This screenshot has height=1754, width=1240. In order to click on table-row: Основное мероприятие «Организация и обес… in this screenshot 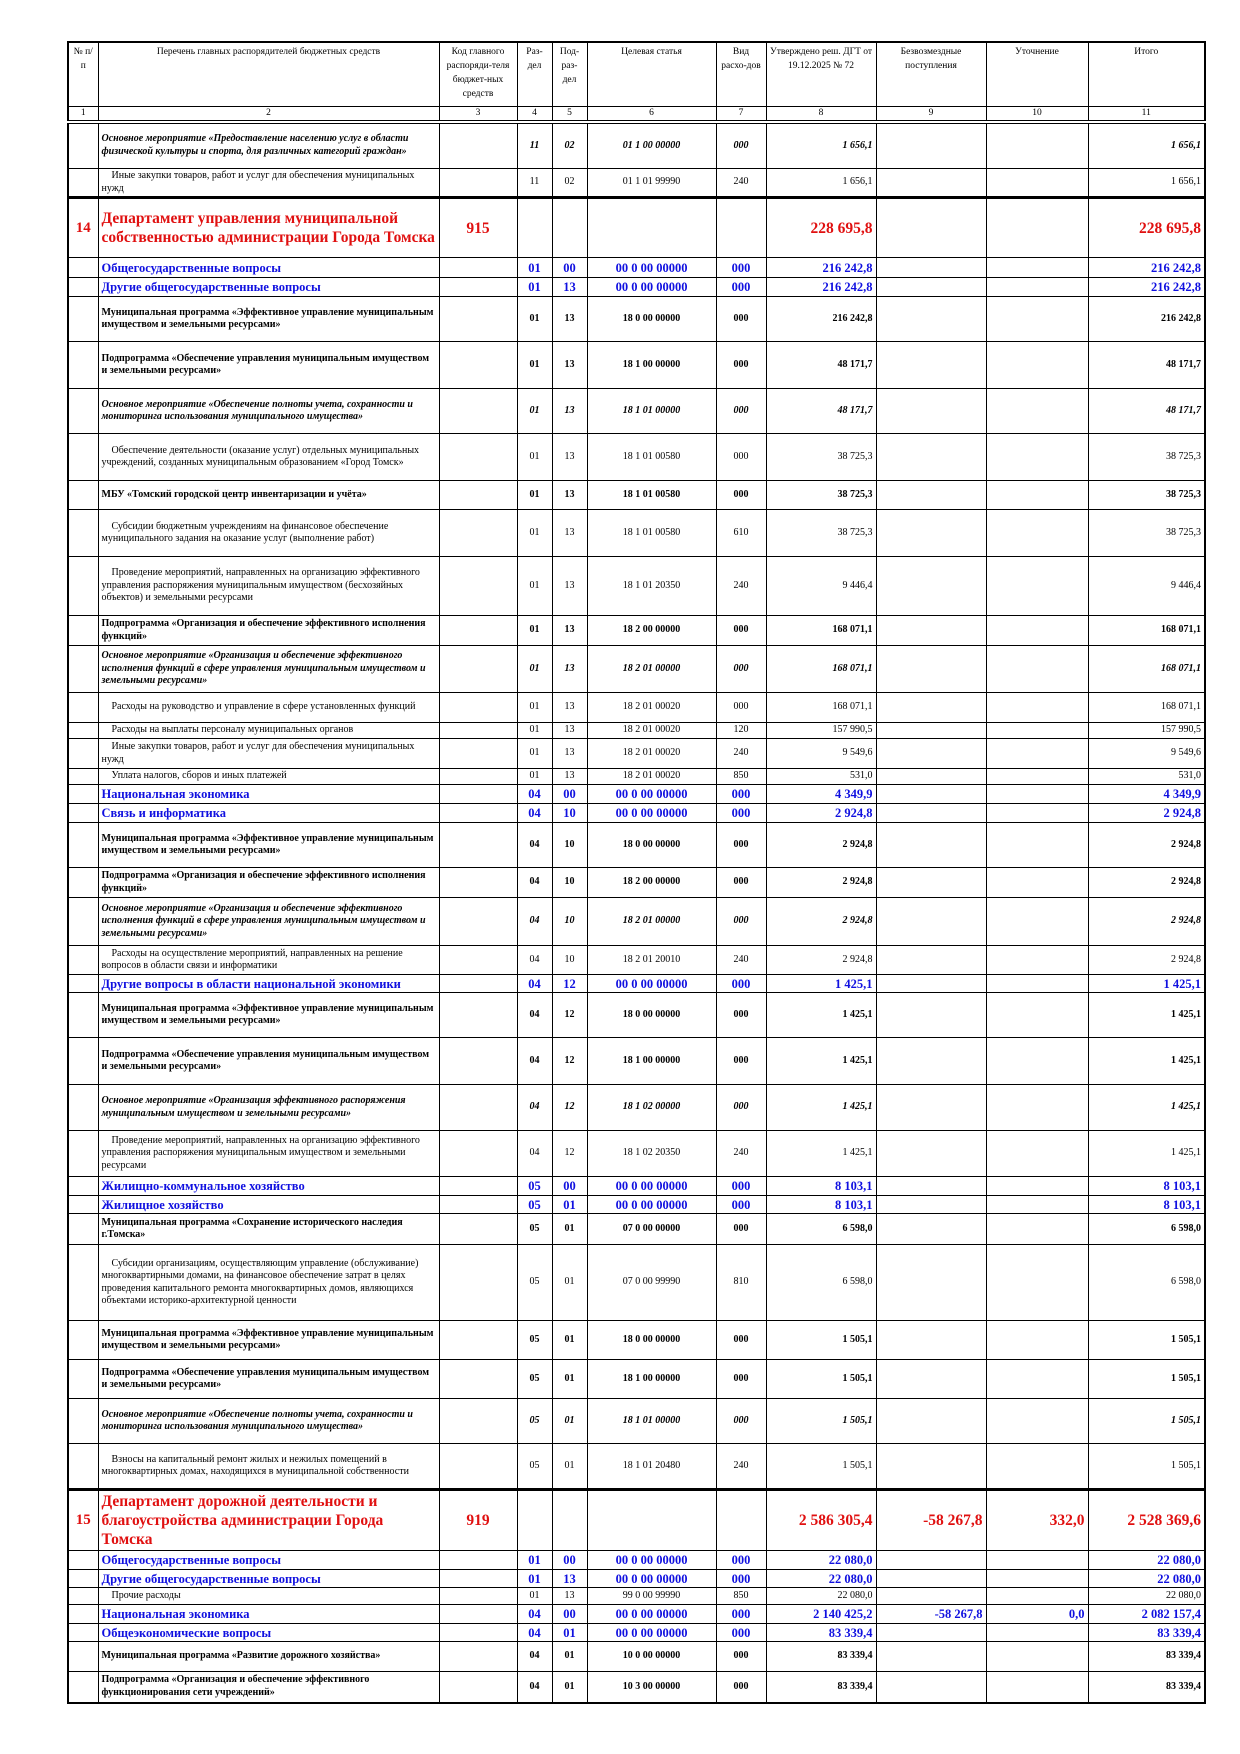, I will do `click(636, 921)`.